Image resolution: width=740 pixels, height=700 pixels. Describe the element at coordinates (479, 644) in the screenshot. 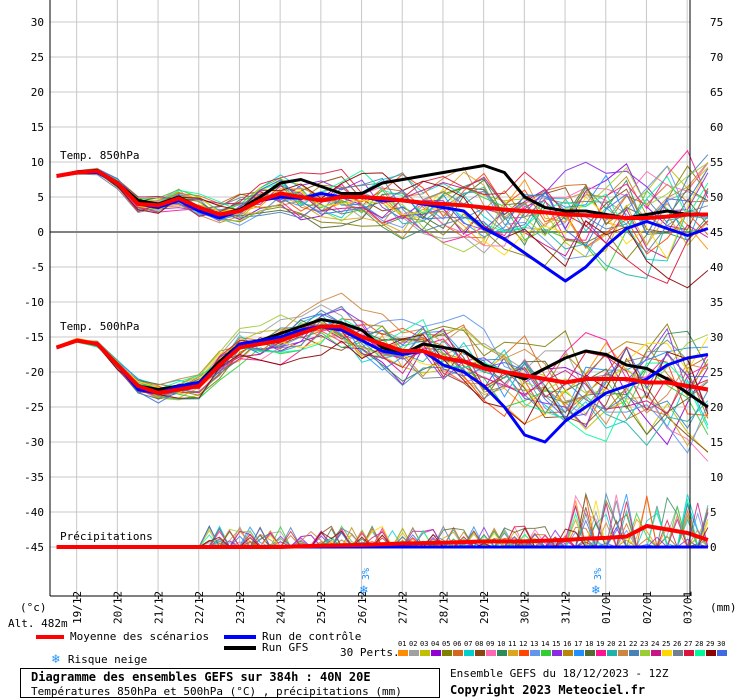

I see `pert-legend-label: 08` at that location.